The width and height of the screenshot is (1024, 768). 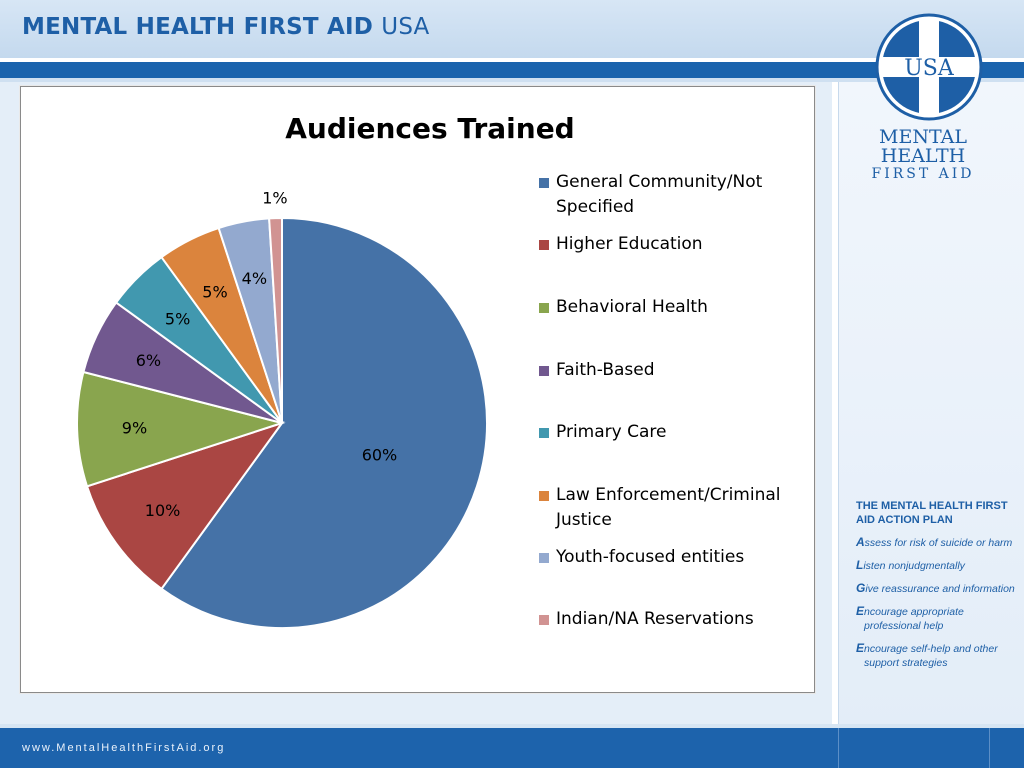 I want to click on pie-data-label: 9%, so click(x=134, y=428).